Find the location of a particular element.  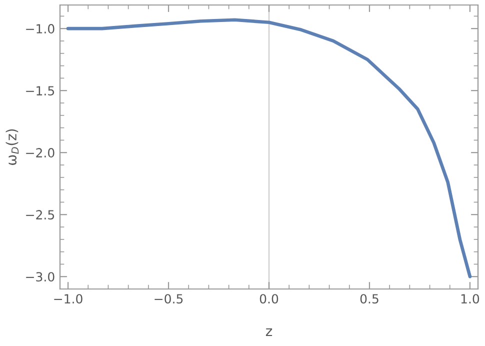

y-tick-label: −2.5 is located at coordinates (40, 215).